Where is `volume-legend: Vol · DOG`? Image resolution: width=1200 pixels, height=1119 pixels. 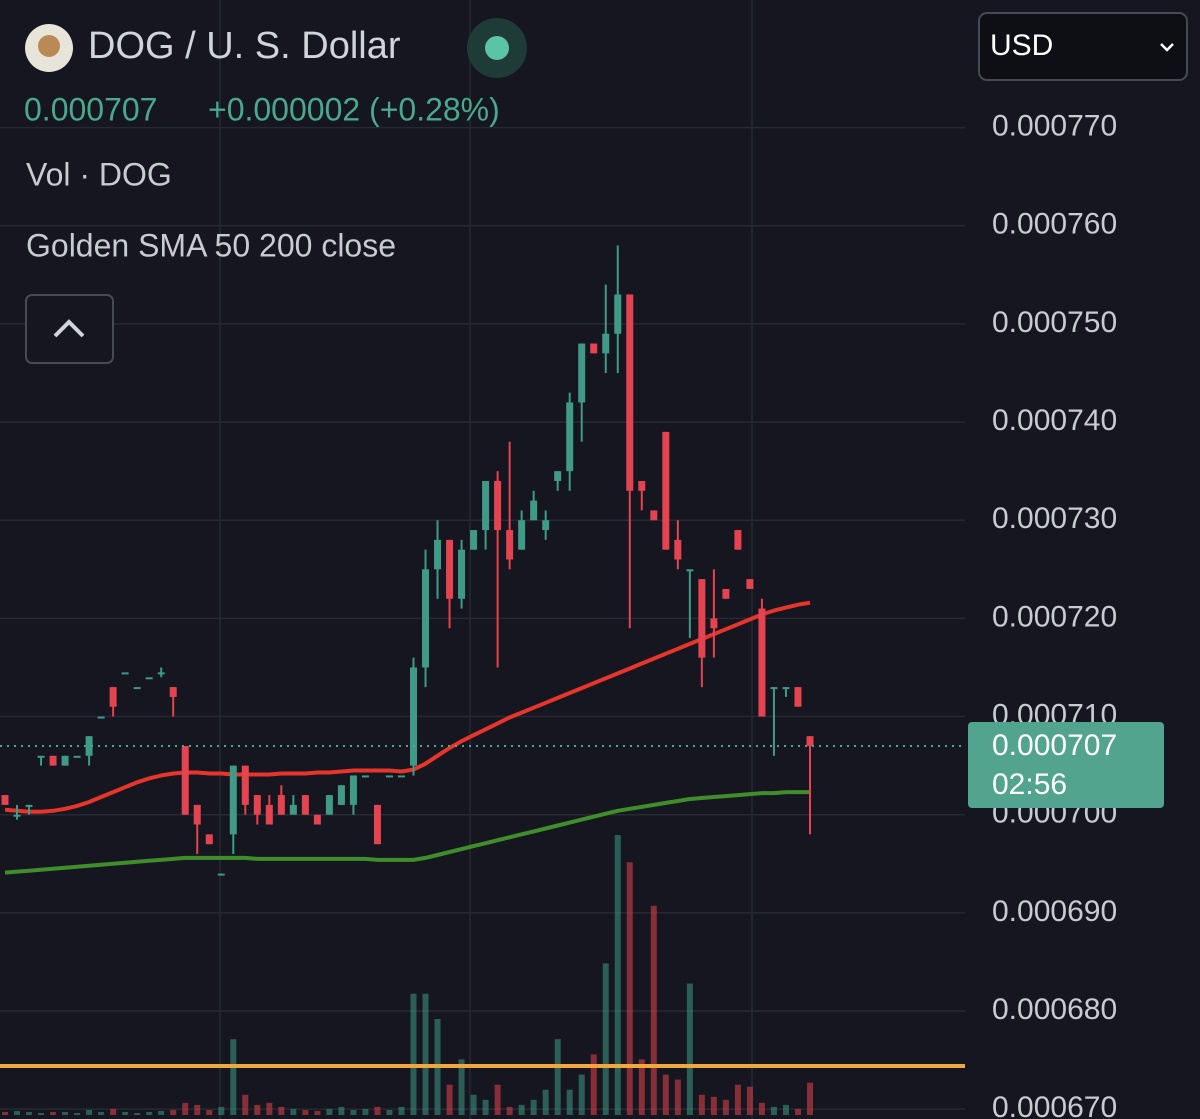 volume-legend: Vol · DOG is located at coordinates (99, 174).